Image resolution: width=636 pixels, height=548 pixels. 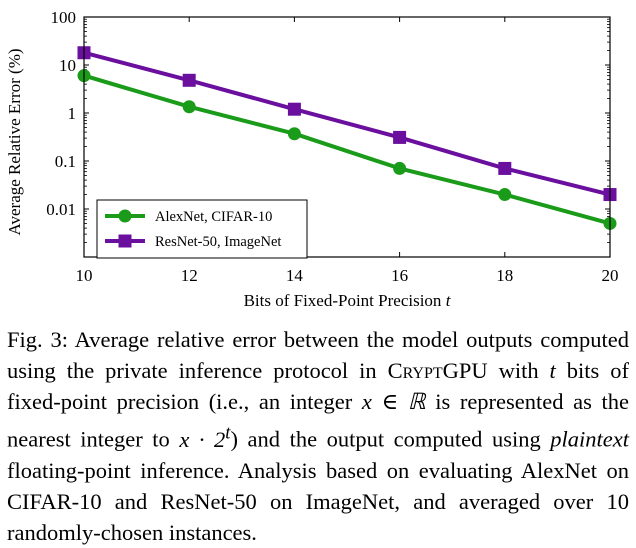 What do you see at coordinates (449, 300) in the screenshot?
I see `x-axis-label-var: t` at bounding box center [449, 300].